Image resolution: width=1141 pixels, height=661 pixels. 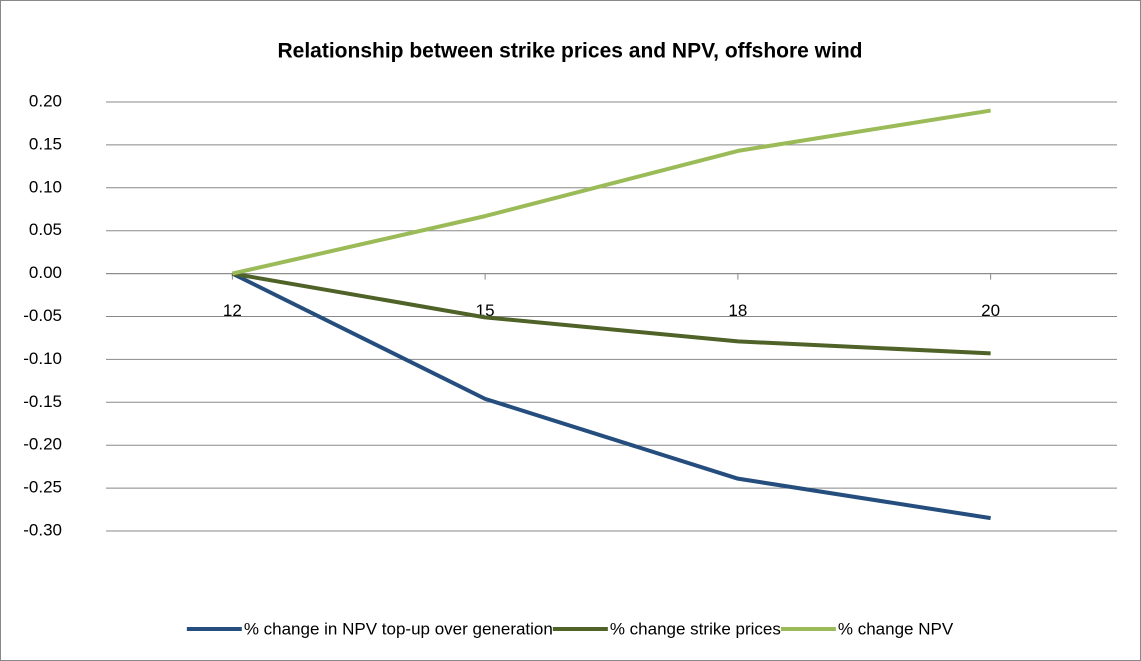 I want to click on y-tick-label: 0.15, so click(x=45, y=143).